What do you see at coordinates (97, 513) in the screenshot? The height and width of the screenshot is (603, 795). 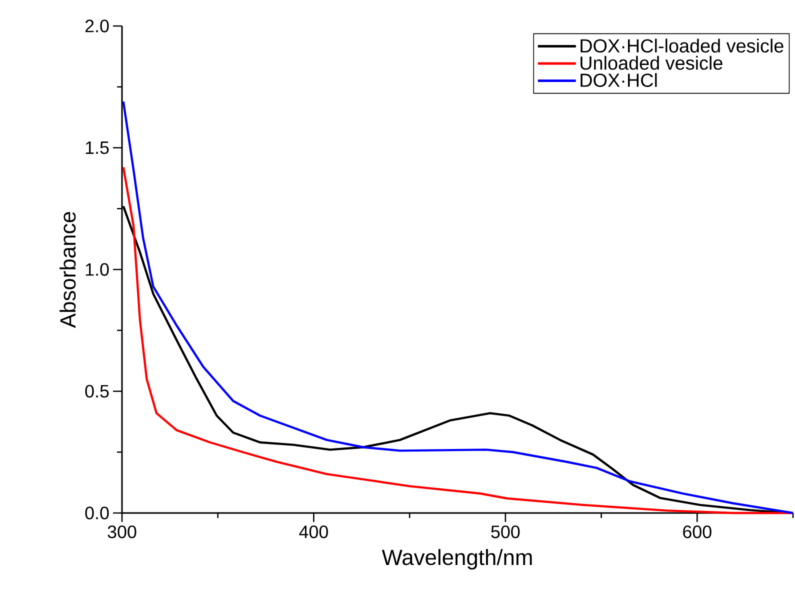 I see `y-tick-label: 0.0` at bounding box center [97, 513].